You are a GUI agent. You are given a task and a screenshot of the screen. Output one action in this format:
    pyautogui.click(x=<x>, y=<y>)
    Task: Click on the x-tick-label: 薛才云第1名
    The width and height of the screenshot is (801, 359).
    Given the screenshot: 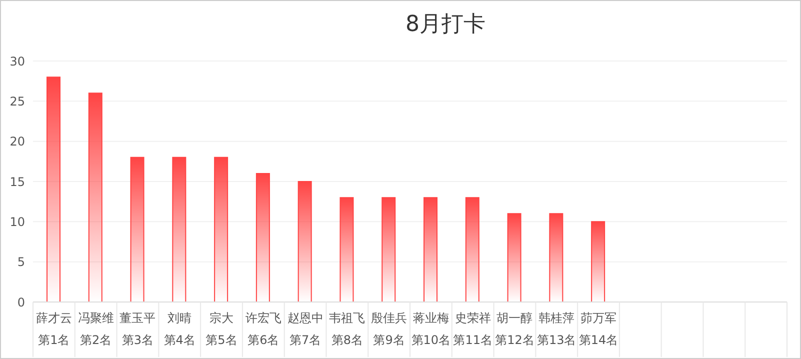 What is the action you would take?
    pyautogui.click(x=54, y=329)
    